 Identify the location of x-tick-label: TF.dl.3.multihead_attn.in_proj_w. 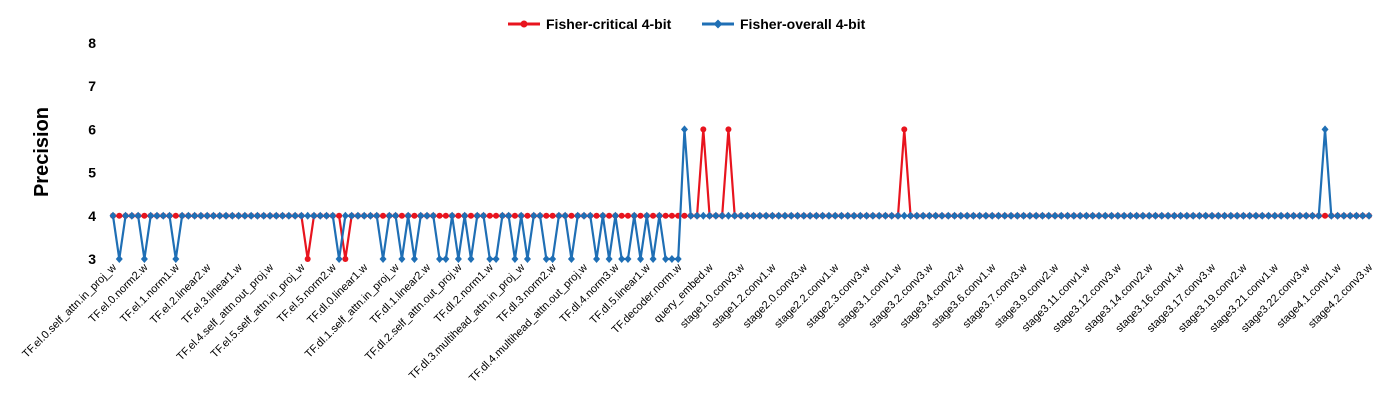
(467, 322).